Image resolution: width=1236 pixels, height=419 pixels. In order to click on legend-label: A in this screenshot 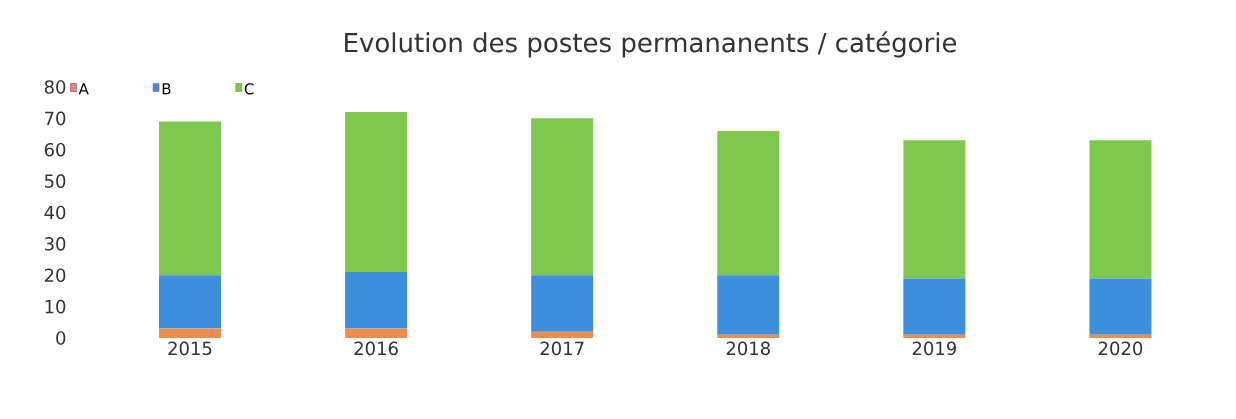, I will do `click(83, 89)`.